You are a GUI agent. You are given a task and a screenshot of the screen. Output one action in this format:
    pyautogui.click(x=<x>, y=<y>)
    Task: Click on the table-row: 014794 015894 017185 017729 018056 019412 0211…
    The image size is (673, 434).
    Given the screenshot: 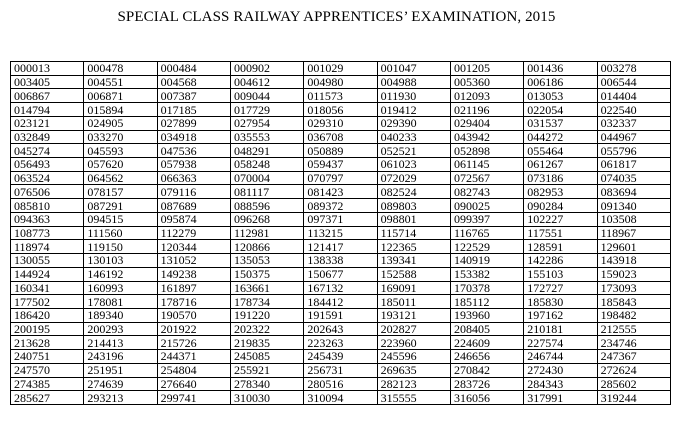 What is the action you would take?
    pyautogui.click(x=340, y=109)
    